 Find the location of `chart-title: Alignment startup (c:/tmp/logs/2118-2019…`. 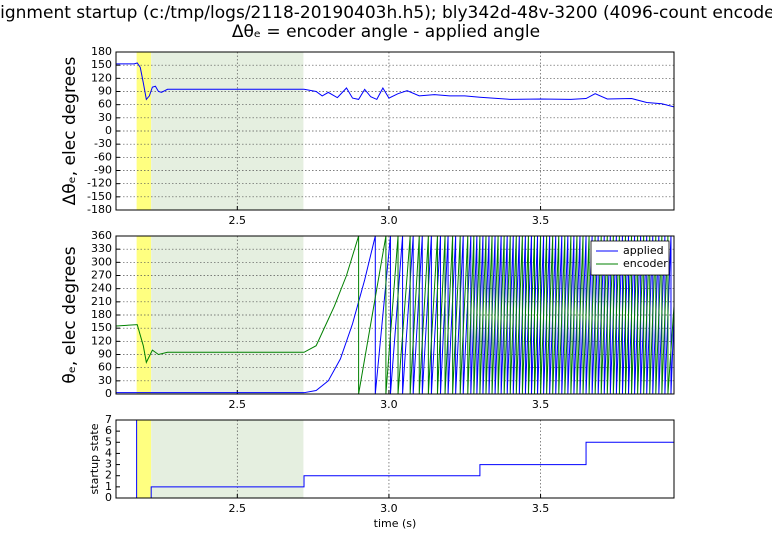

chart-title: Alignment startup (c:/tmp/logs/2118-2019… is located at coordinates (386, 13).